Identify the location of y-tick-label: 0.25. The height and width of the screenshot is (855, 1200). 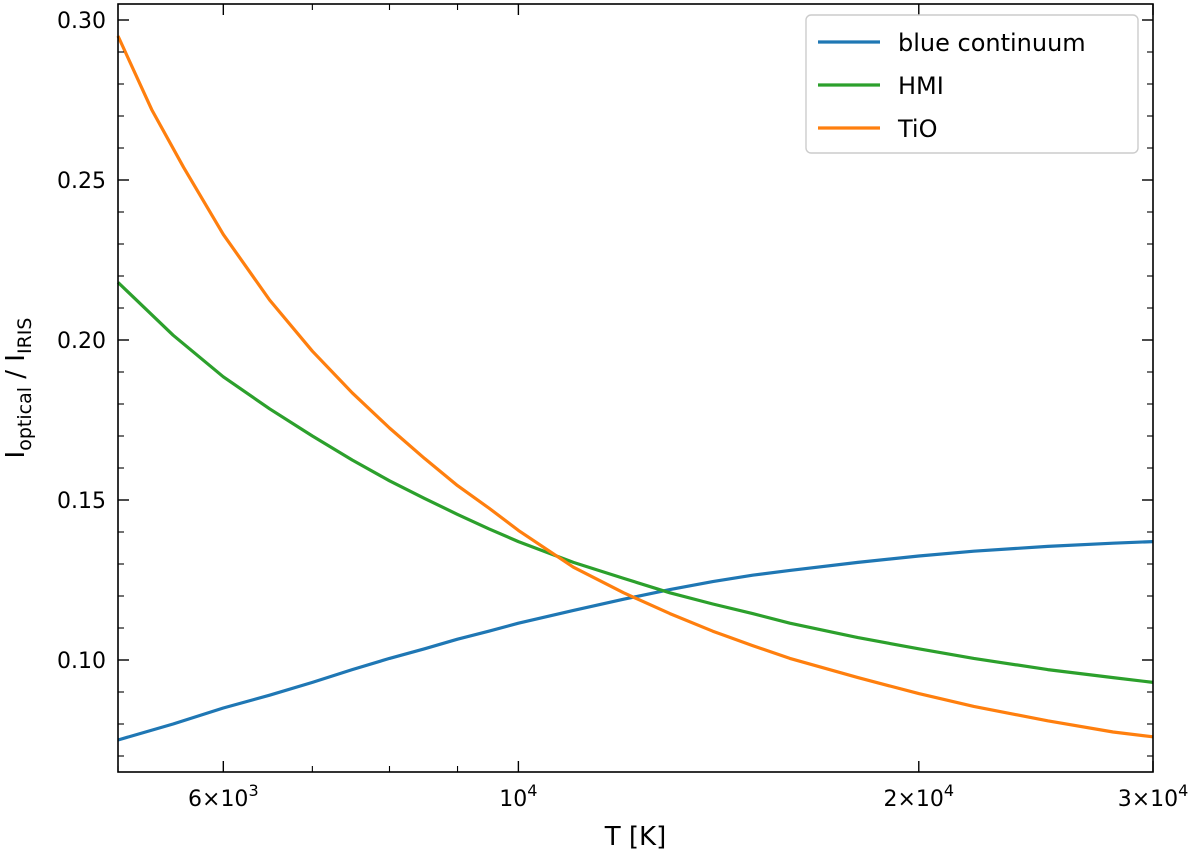
(81, 181).